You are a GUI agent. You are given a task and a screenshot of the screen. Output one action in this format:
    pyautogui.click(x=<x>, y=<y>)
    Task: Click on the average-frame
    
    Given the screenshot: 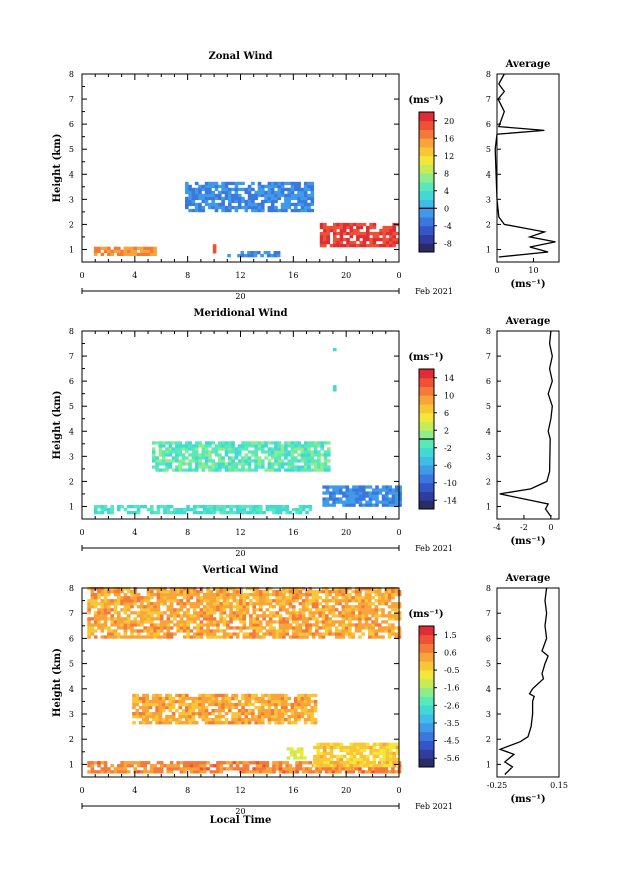 What is the action you would take?
    pyautogui.click(x=528, y=168)
    